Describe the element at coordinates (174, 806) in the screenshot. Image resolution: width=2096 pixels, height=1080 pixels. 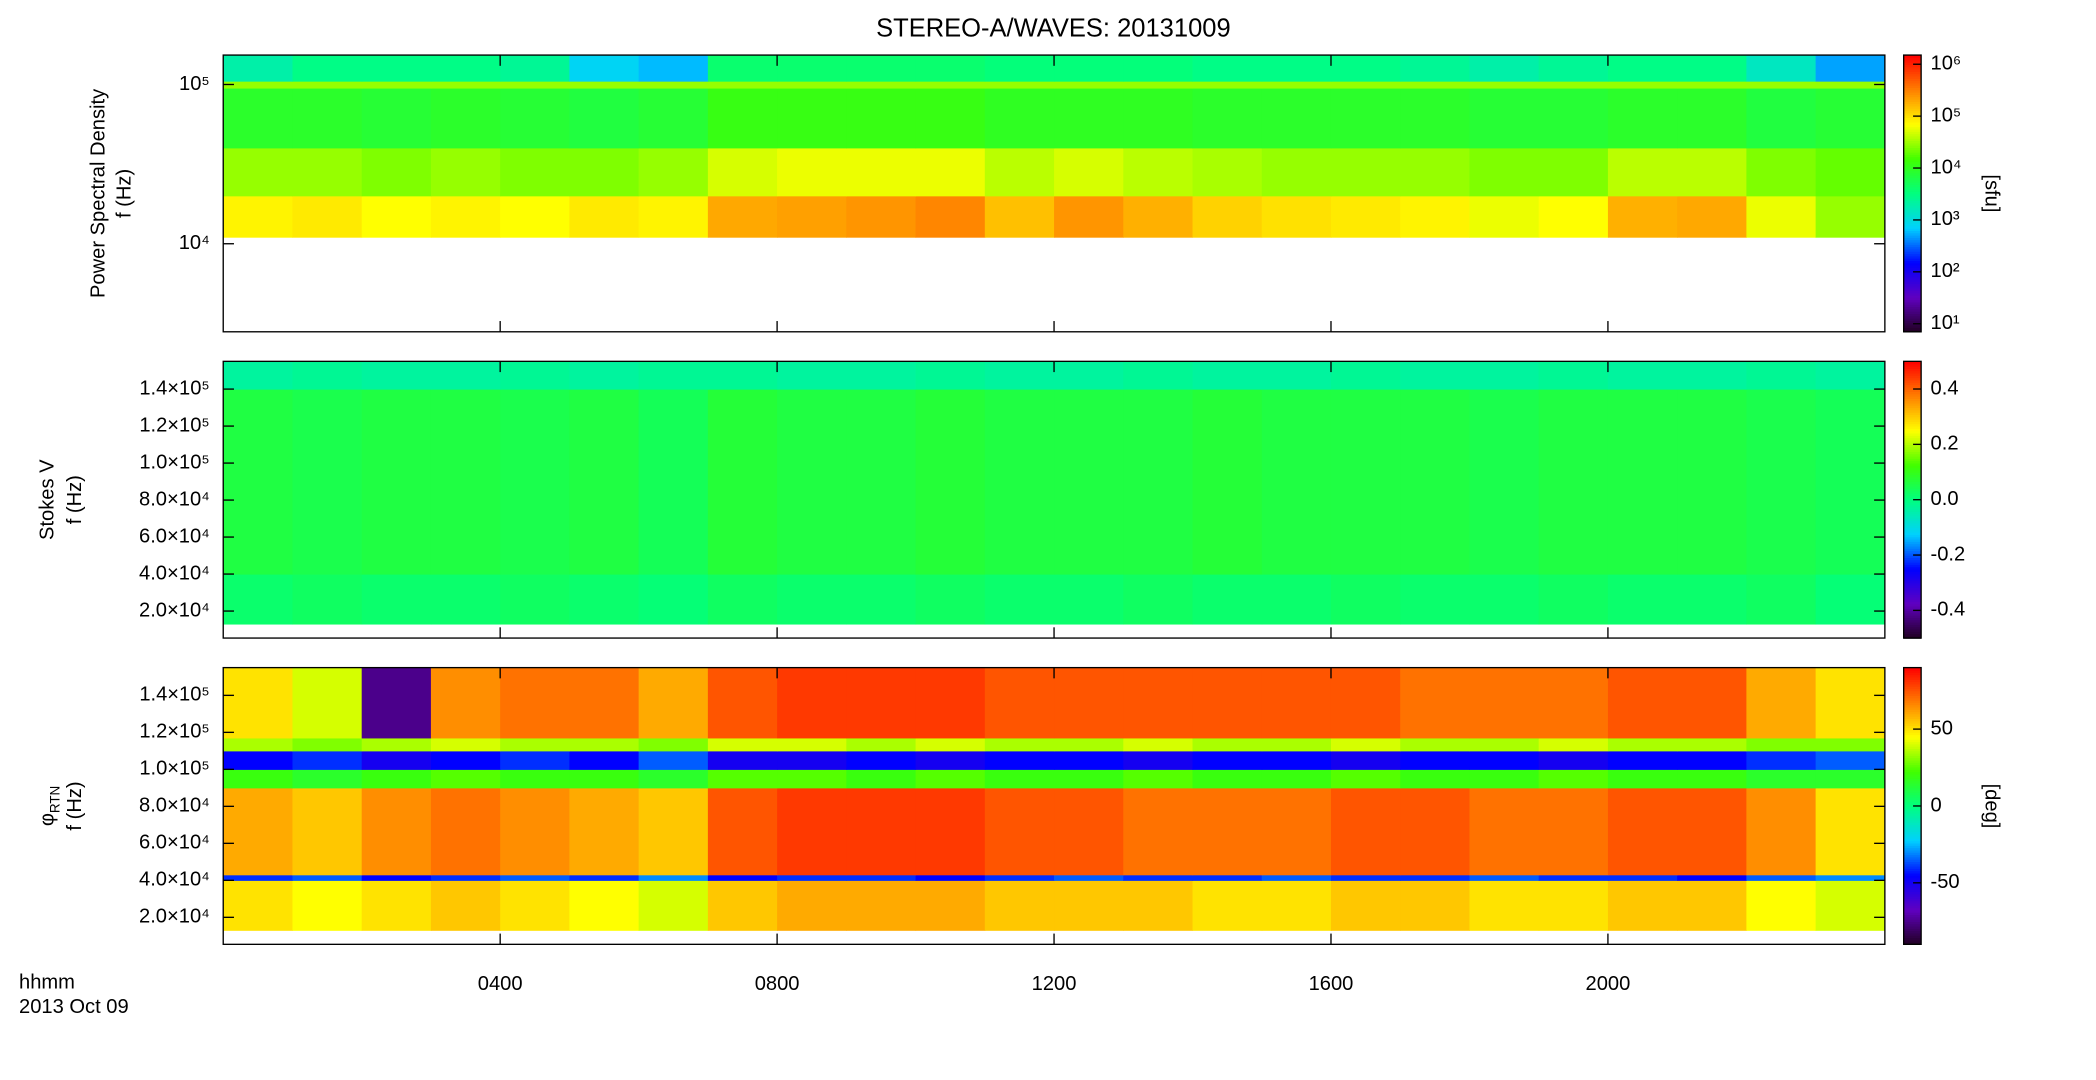
I see `y-tick-label: 8.0×10⁴` at that location.